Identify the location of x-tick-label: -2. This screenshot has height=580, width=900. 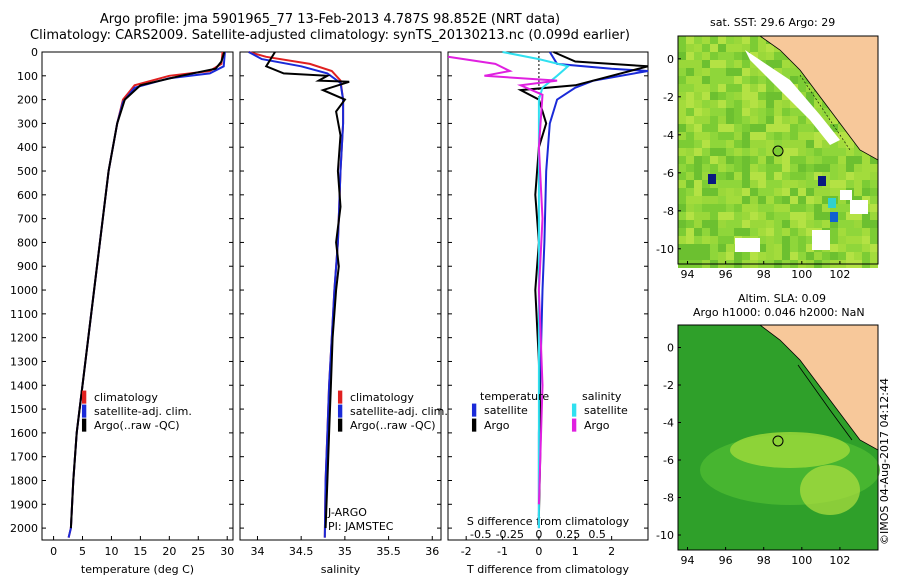
(466, 551).